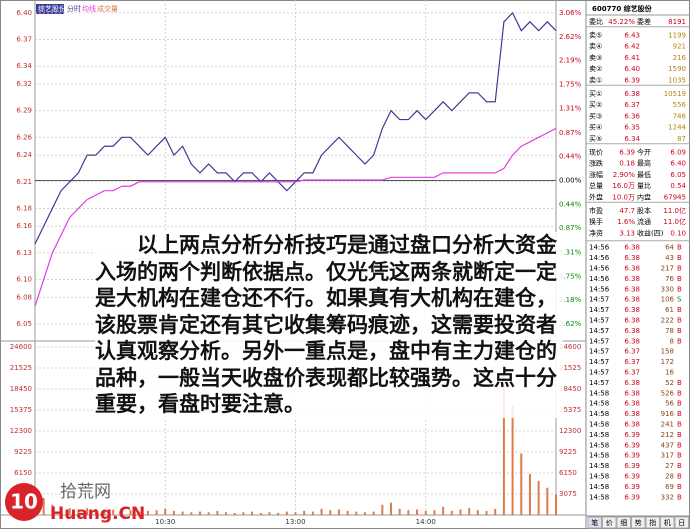 The image size is (690, 529). What do you see at coordinates (595, 116) in the screenshot?
I see `quote-label: 买③` at bounding box center [595, 116].